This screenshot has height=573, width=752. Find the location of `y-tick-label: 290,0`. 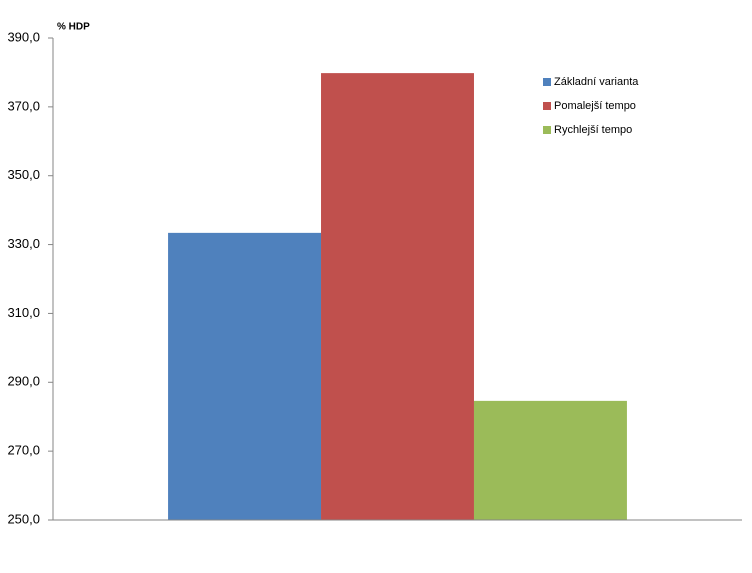

y-tick-label: 290,0 is located at coordinates (23, 381).